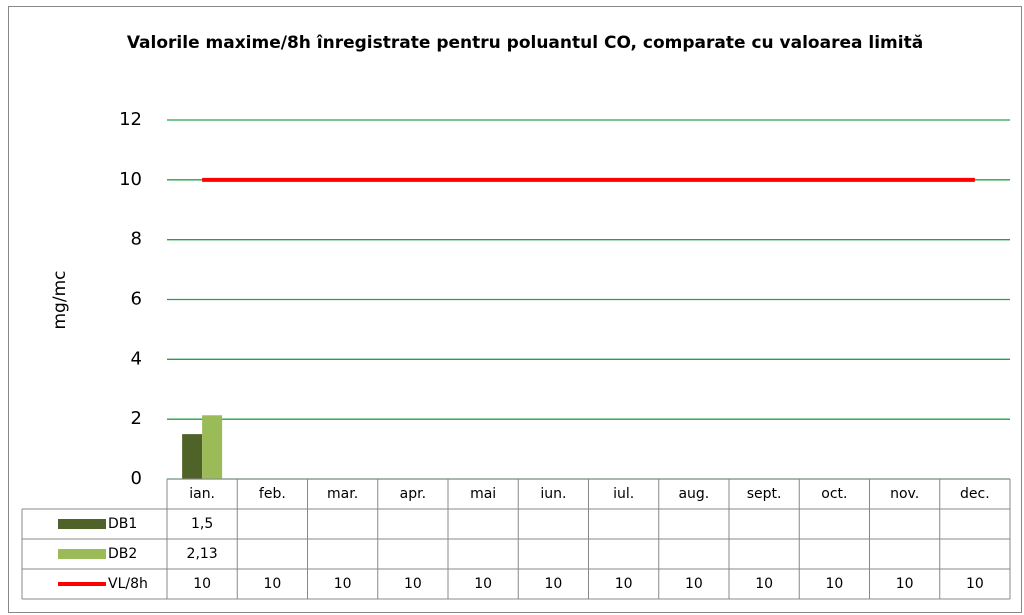  I want to click on x-tick-label: oct., so click(834, 494).